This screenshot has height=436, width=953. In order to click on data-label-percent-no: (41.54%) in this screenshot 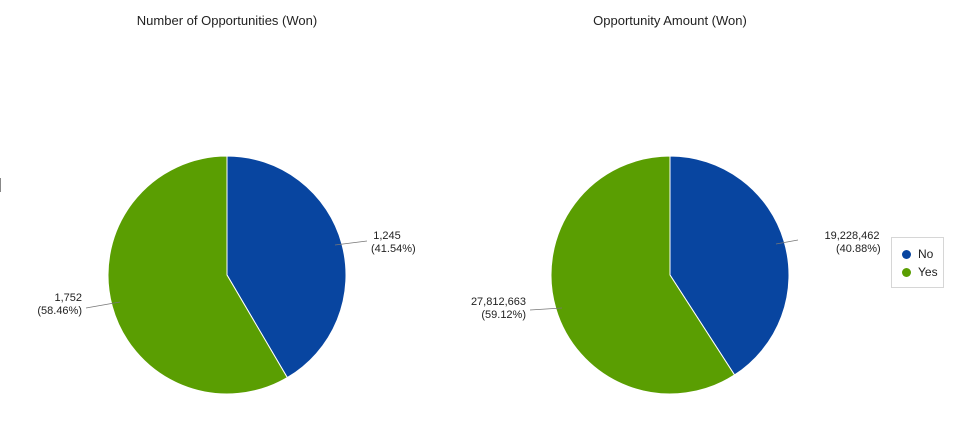, I will do `click(393, 249)`.